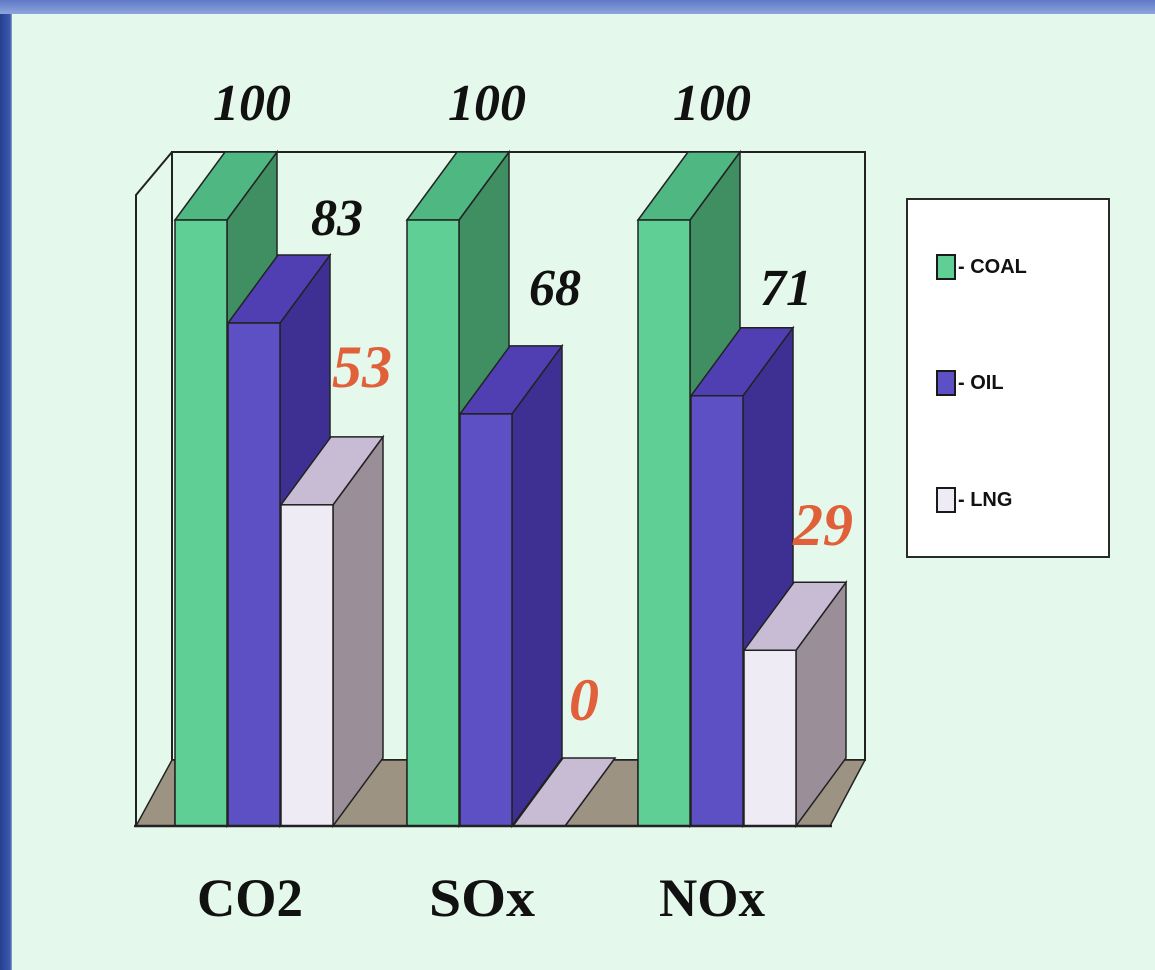 The width and height of the screenshot is (1155, 970). What do you see at coordinates (155, 793) in the screenshot?
I see `chart-floor` at bounding box center [155, 793].